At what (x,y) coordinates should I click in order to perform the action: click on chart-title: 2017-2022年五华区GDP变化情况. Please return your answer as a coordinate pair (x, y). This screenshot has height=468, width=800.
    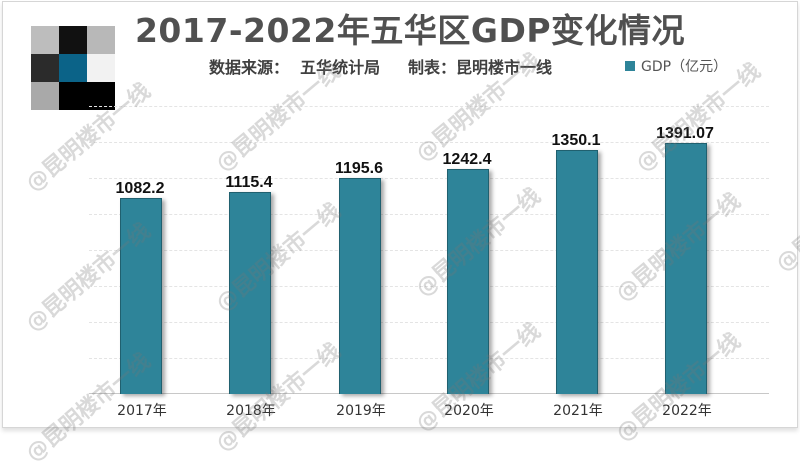
    Looking at the image, I should click on (410, 30).